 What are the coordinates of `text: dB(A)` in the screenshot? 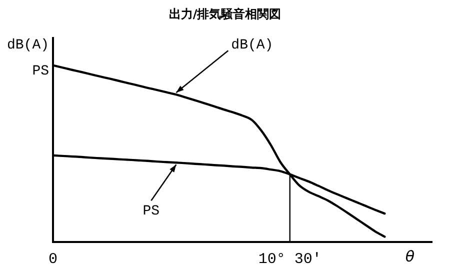 It's located at (252, 45).